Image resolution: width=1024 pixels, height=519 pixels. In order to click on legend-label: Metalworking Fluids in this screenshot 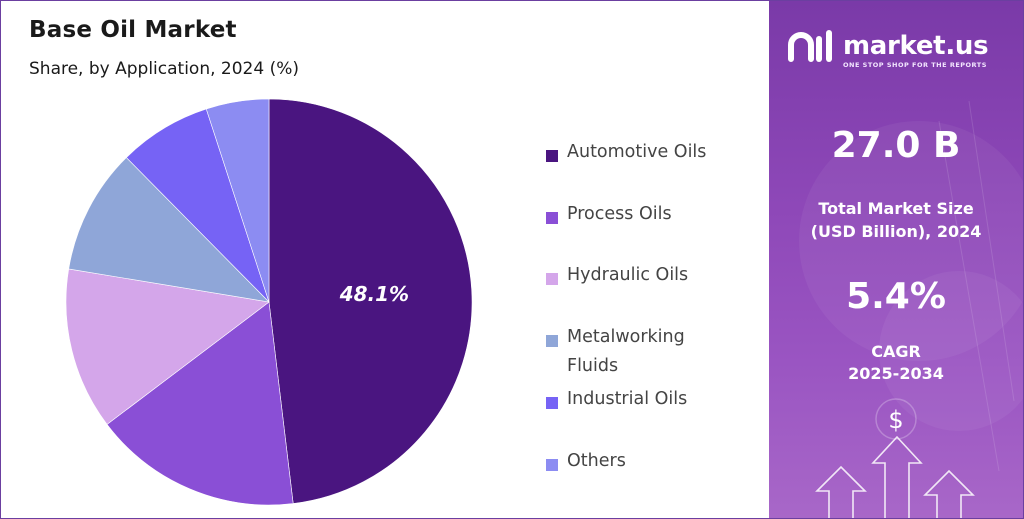, I will do `click(626, 351)`.